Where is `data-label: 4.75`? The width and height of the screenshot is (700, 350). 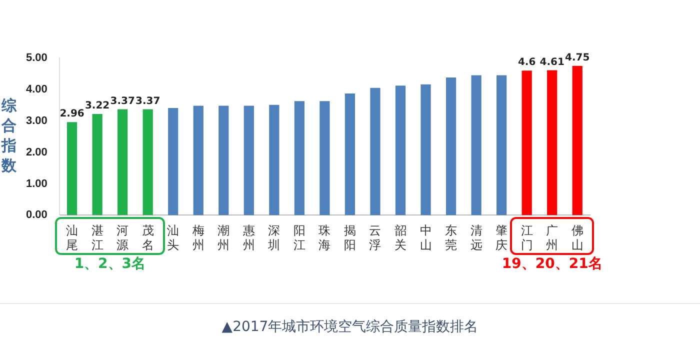
data-label: 4.75 is located at coordinates (577, 58).